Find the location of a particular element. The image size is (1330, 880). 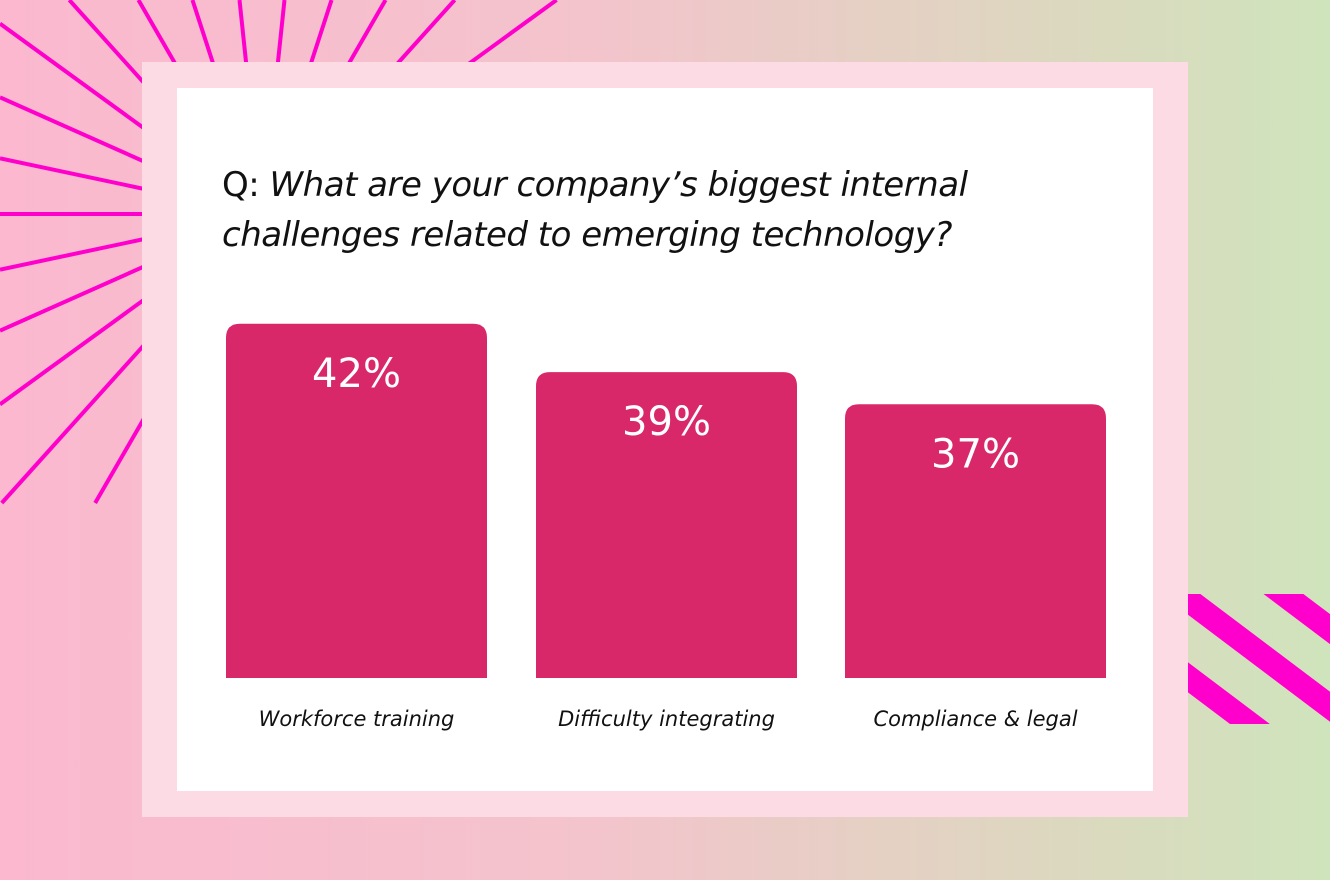

category-label: Difficulty integrating is located at coordinates (666, 719).